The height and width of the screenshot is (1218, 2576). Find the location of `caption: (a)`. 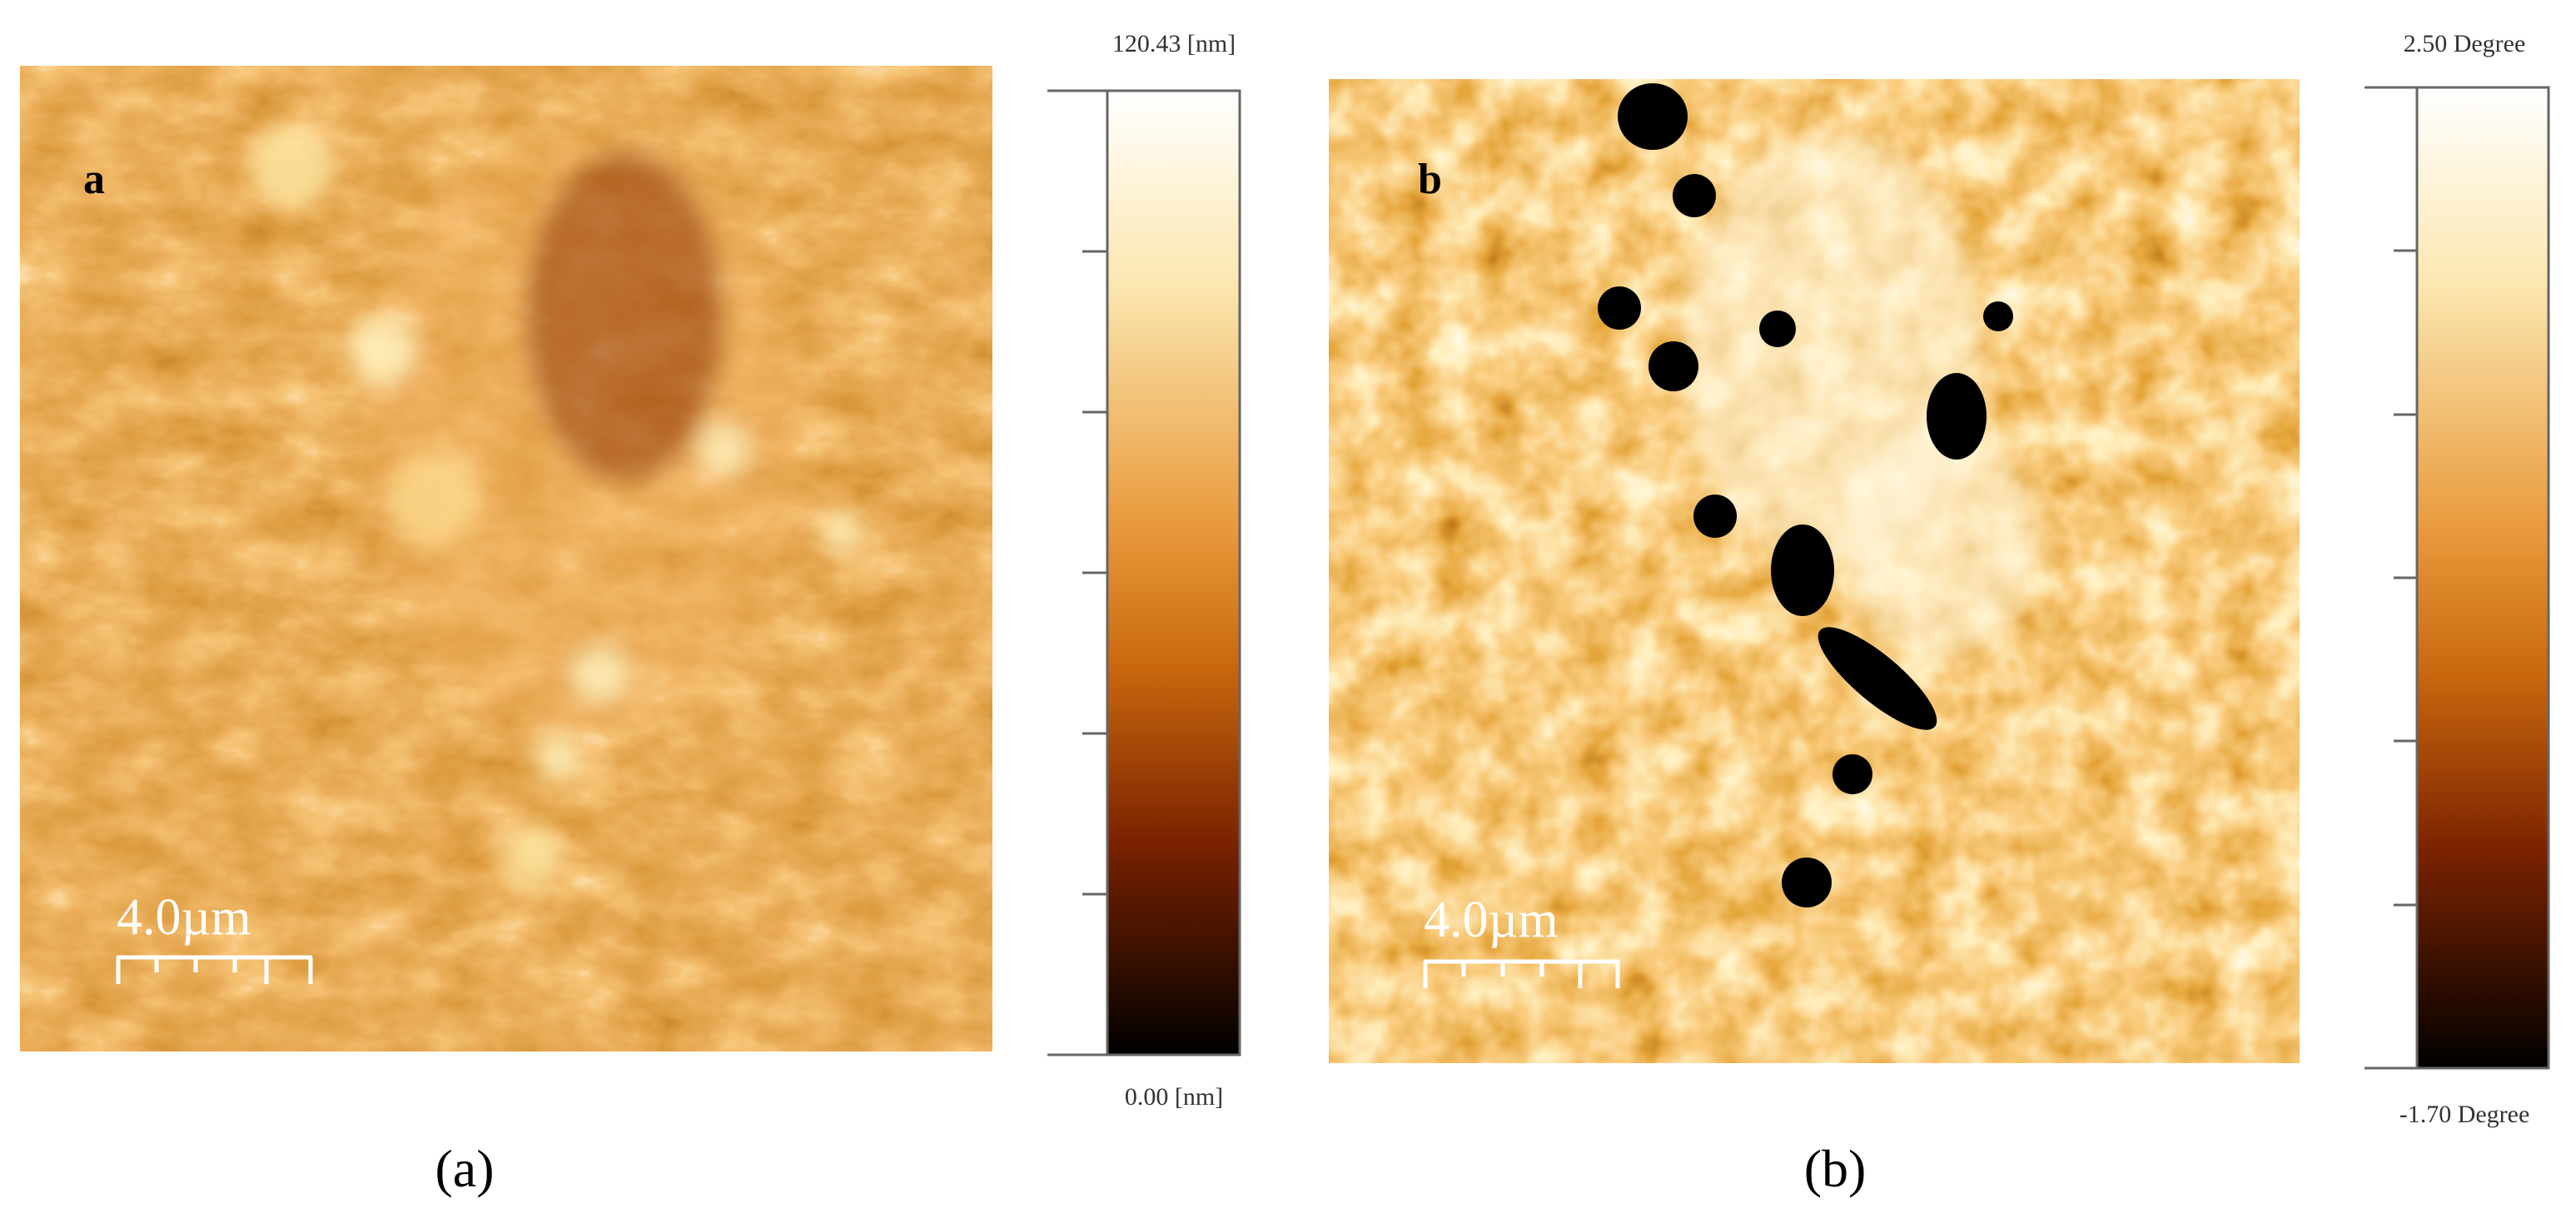

caption: (a) is located at coordinates (464, 1168).